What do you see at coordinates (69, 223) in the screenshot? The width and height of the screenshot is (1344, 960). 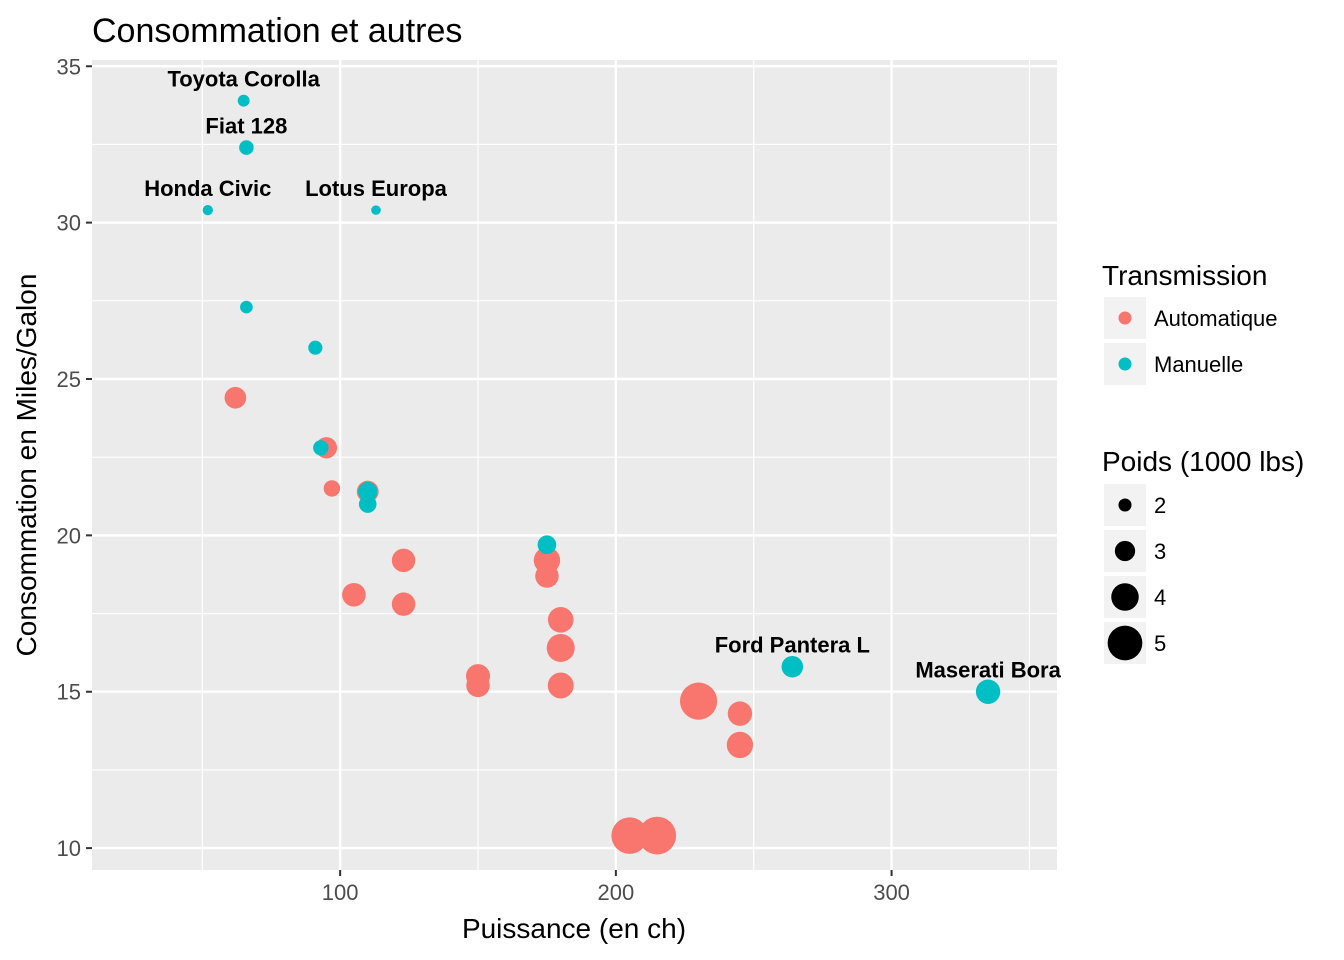 I see `y-tick-label: 30` at bounding box center [69, 223].